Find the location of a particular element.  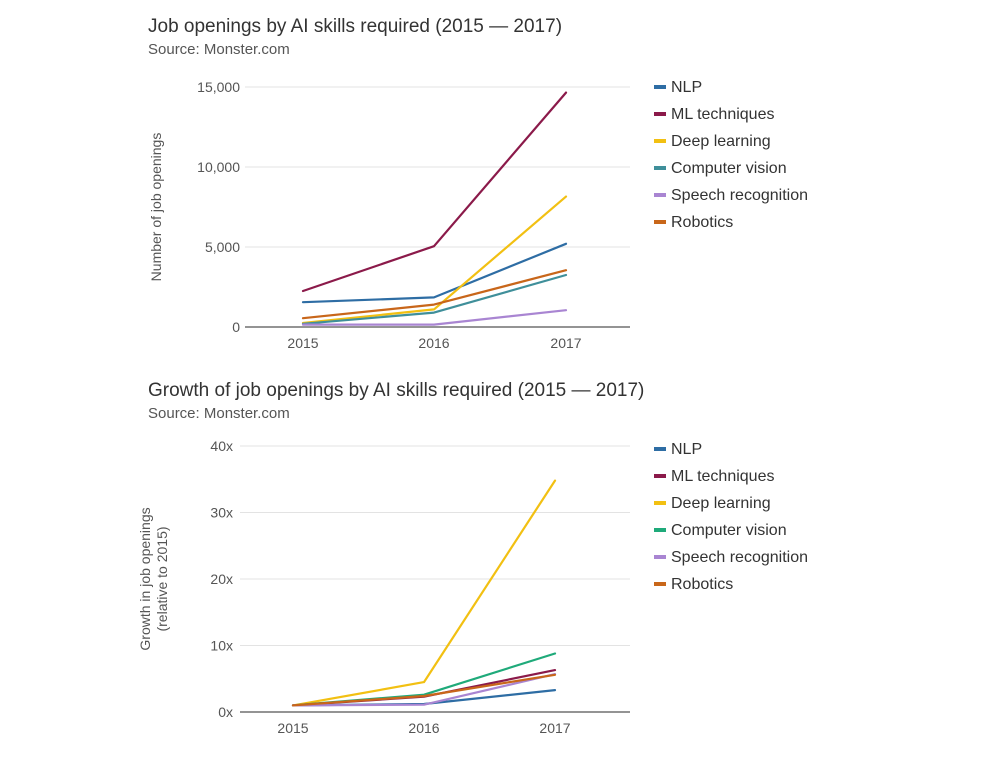

y-tick-label: 15,000 is located at coordinates (218, 87).